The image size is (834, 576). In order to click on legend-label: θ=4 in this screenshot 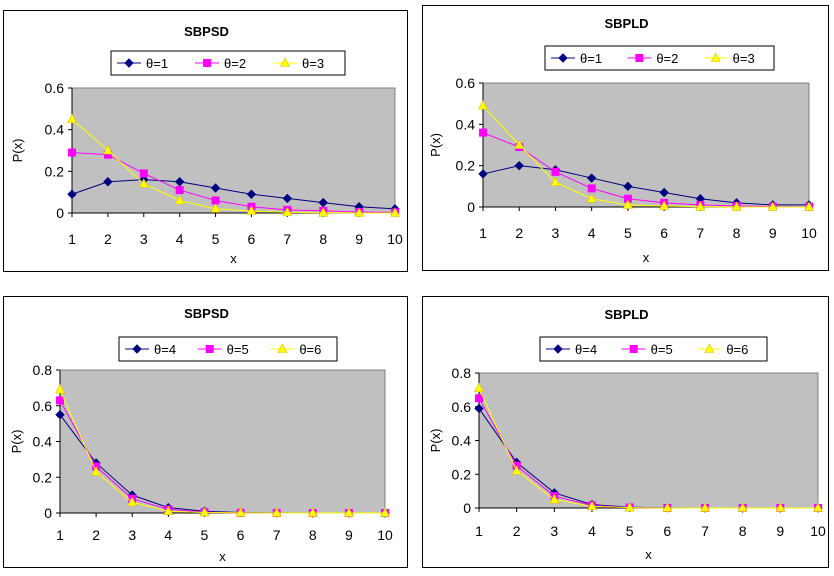, I will do `click(165, 349)`.